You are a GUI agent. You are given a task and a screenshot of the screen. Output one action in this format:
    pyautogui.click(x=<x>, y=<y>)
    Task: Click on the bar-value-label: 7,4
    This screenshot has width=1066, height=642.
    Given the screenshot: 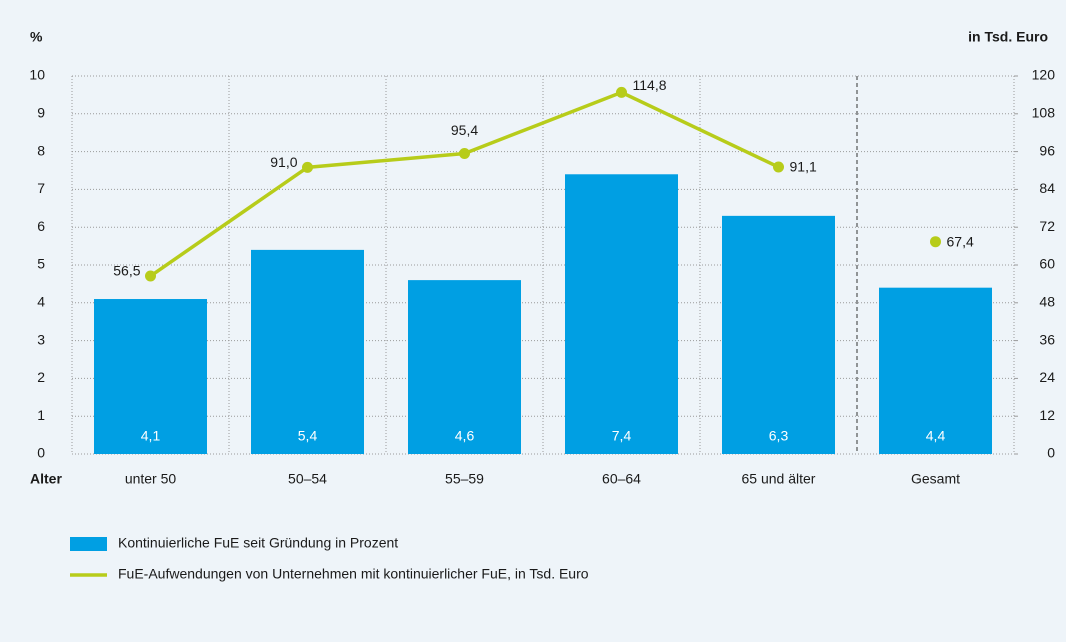 What is the action you would take?
    pyautogui.click(x=622, y=436)
    